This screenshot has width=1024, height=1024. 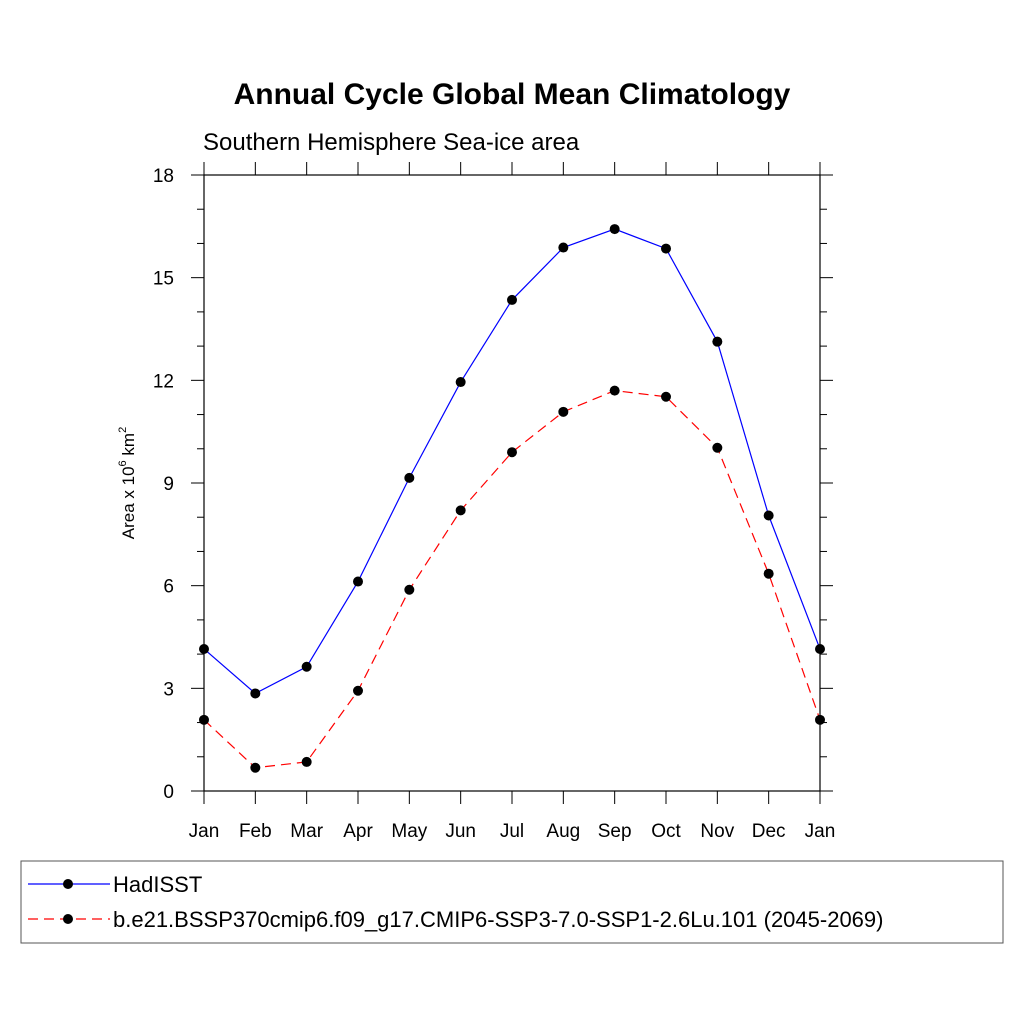 What do you see at coordinates (128, 502) in the screenshot?
I see `y-axis-label-prefix: Area x 10` at bounding box center [128, 502].